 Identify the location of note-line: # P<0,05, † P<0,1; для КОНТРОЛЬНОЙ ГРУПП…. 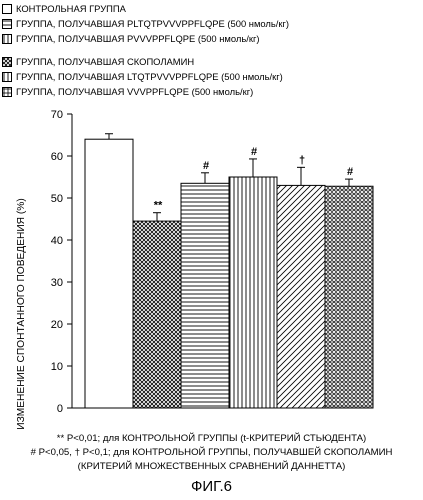
(211, 452).